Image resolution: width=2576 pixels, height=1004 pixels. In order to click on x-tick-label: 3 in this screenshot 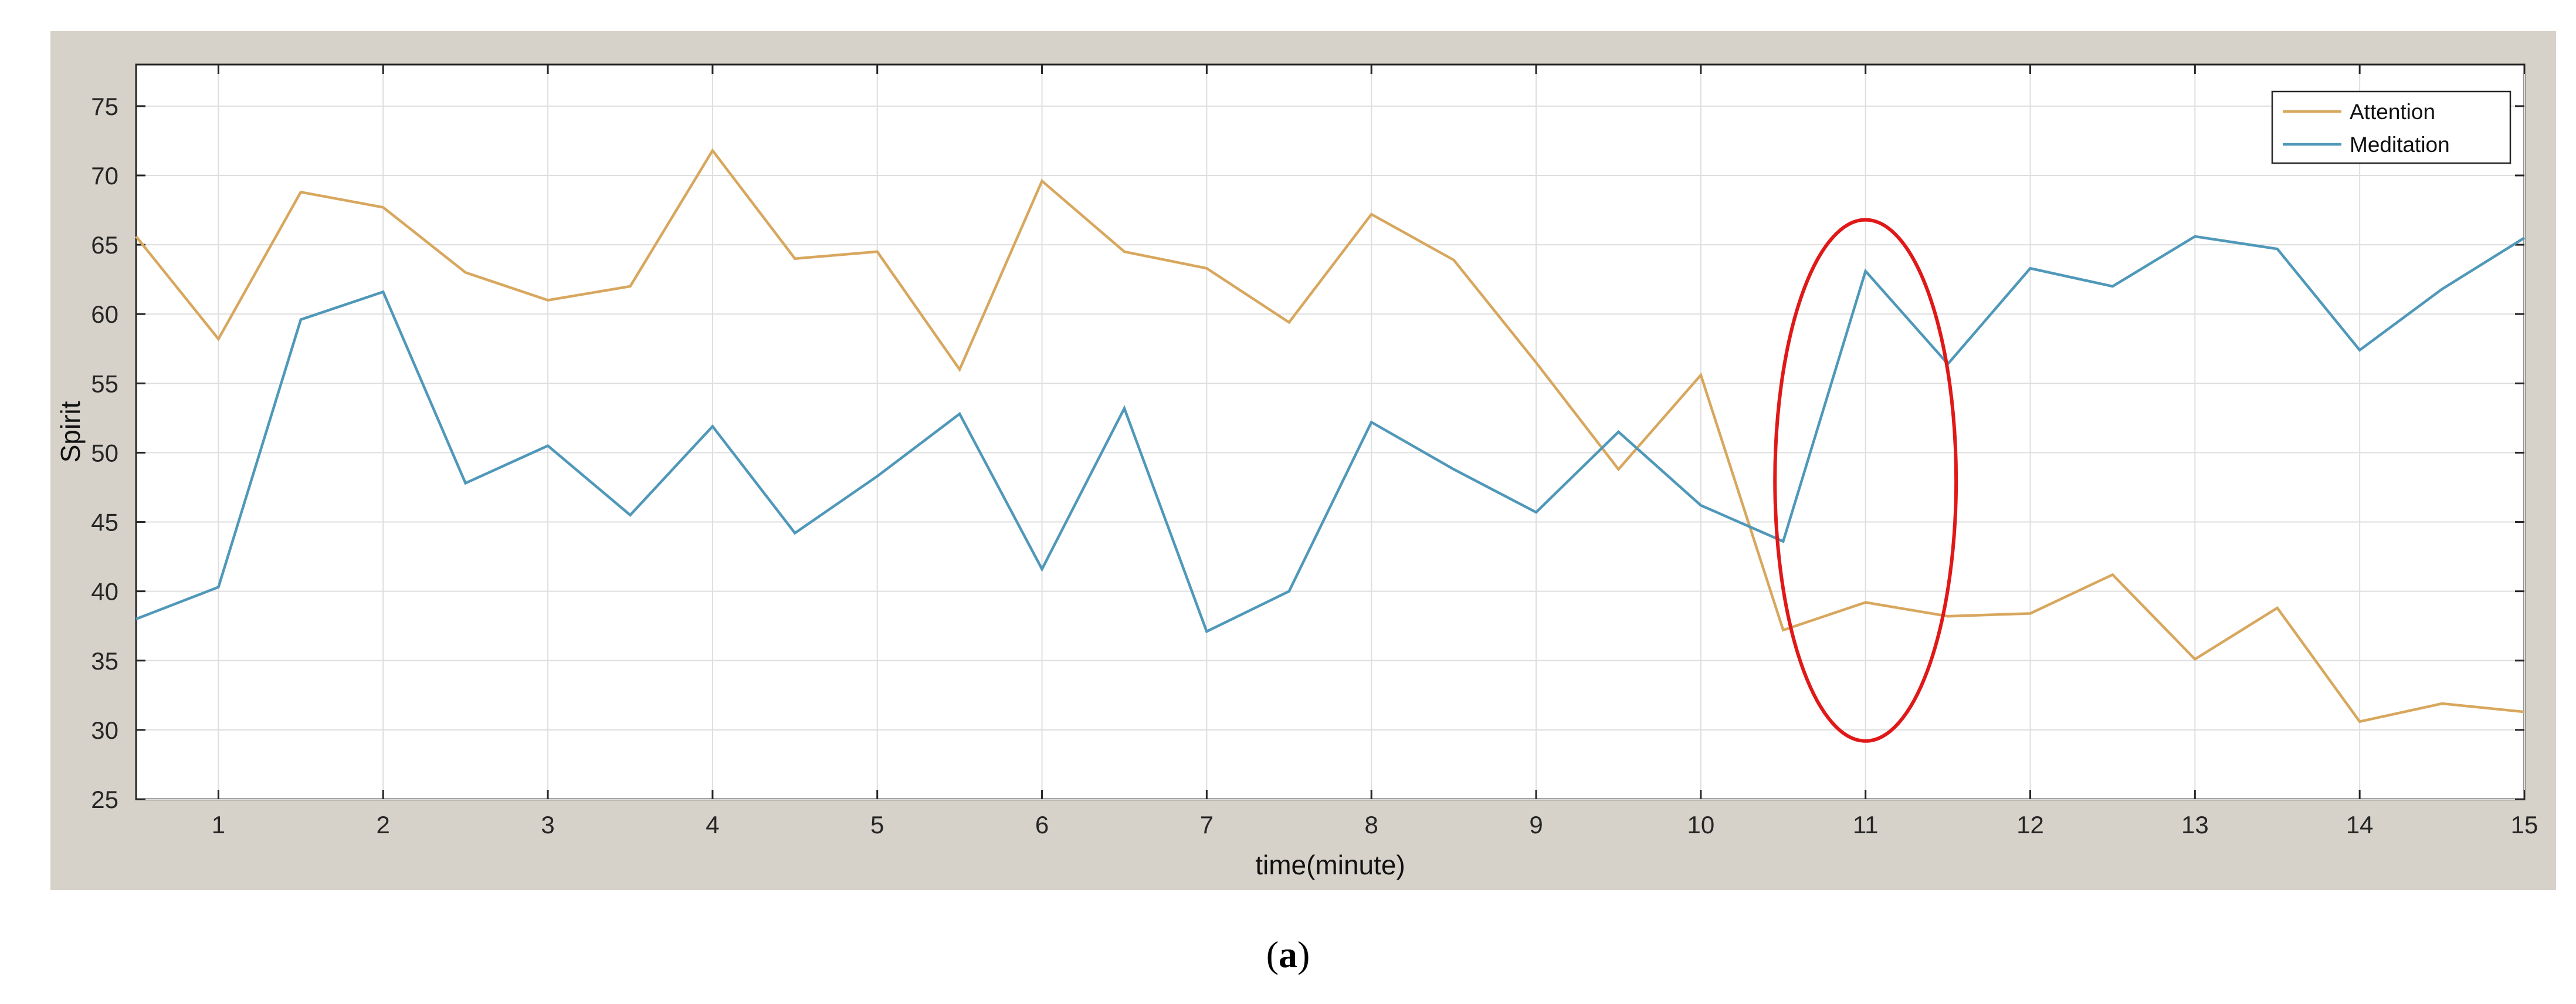, I will do `click(547, 825)`.